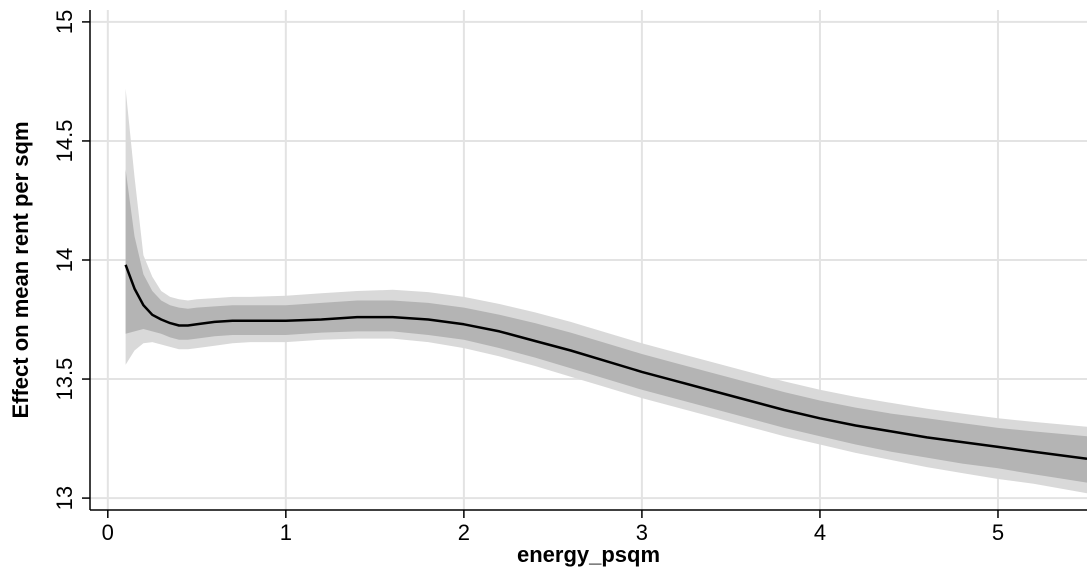 The image size is (1087, 570). I want to click on x-tick-label: 1, so click(286, 532).